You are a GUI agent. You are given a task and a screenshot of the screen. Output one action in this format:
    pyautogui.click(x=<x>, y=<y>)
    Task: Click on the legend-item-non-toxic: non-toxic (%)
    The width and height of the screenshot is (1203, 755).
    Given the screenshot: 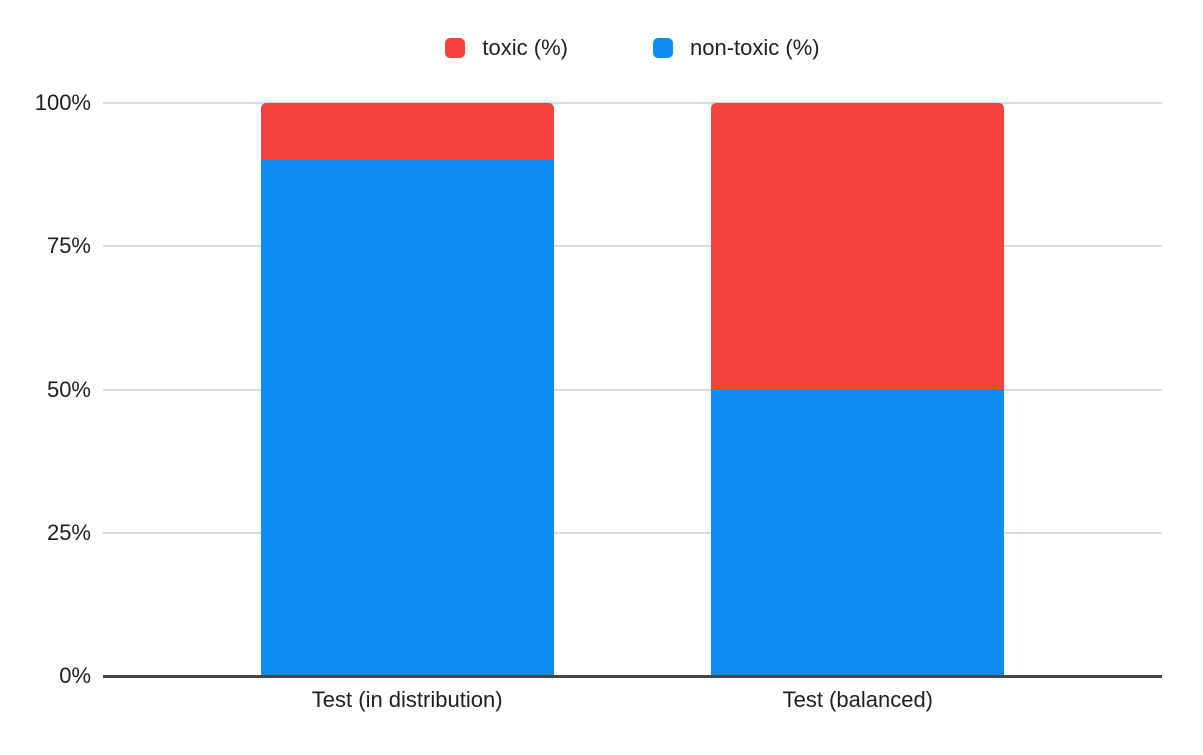 What is the action you would take?
    pyautogui.click(x=736, y=47)
    